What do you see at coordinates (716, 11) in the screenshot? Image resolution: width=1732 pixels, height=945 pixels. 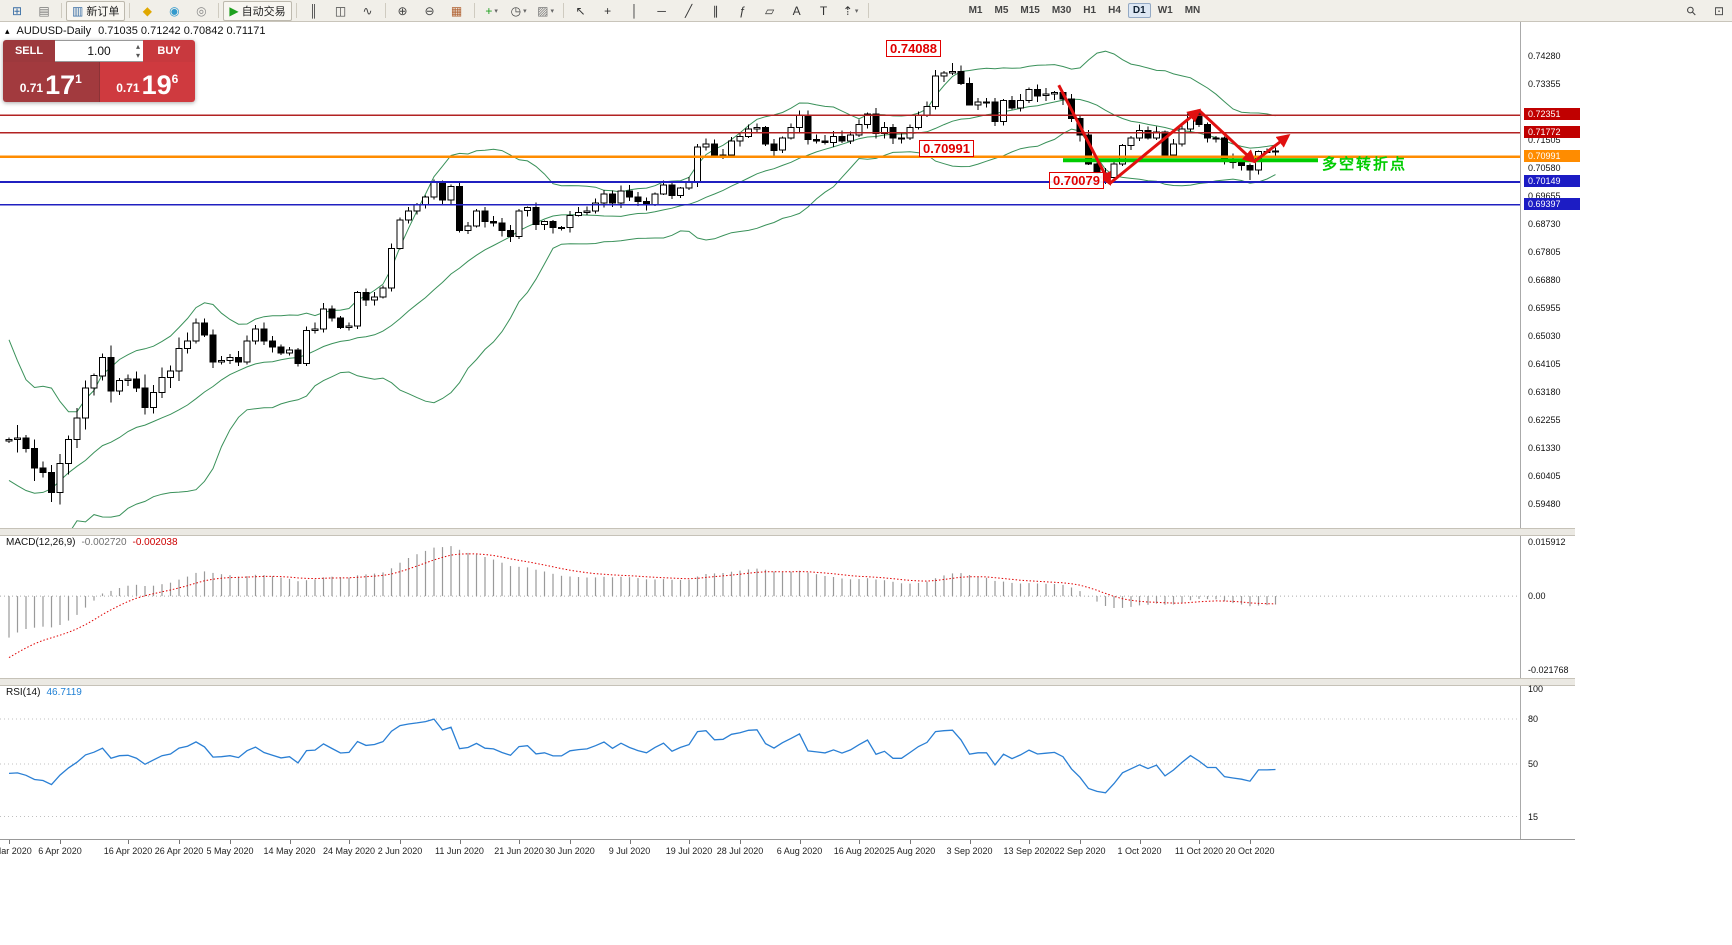 I see `channel-tool: ∥` at bounding box center [716, 11].